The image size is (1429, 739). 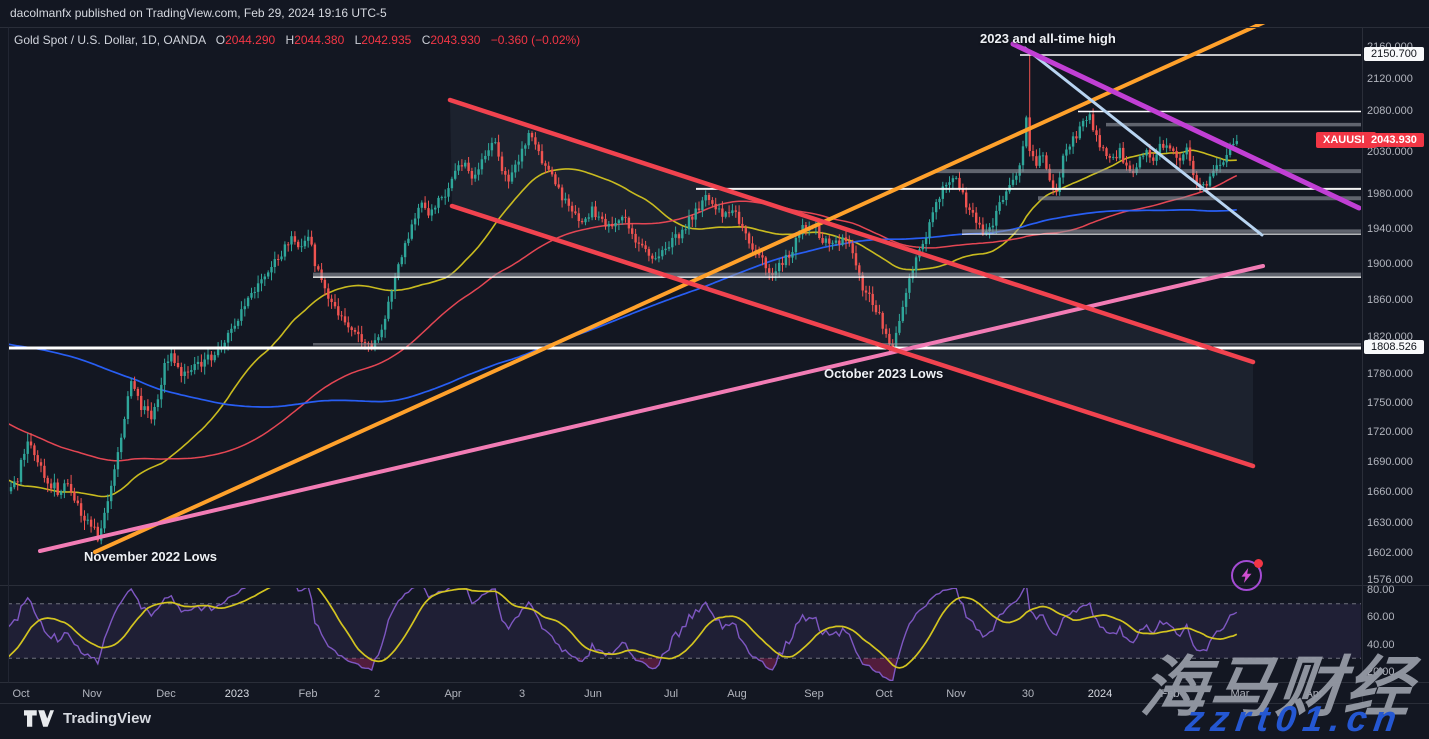 What do you see at coordinates (107, 718) in the screenshot?
I see `tradingview-brand-text: TradingView` at bounding box center [107, 718].